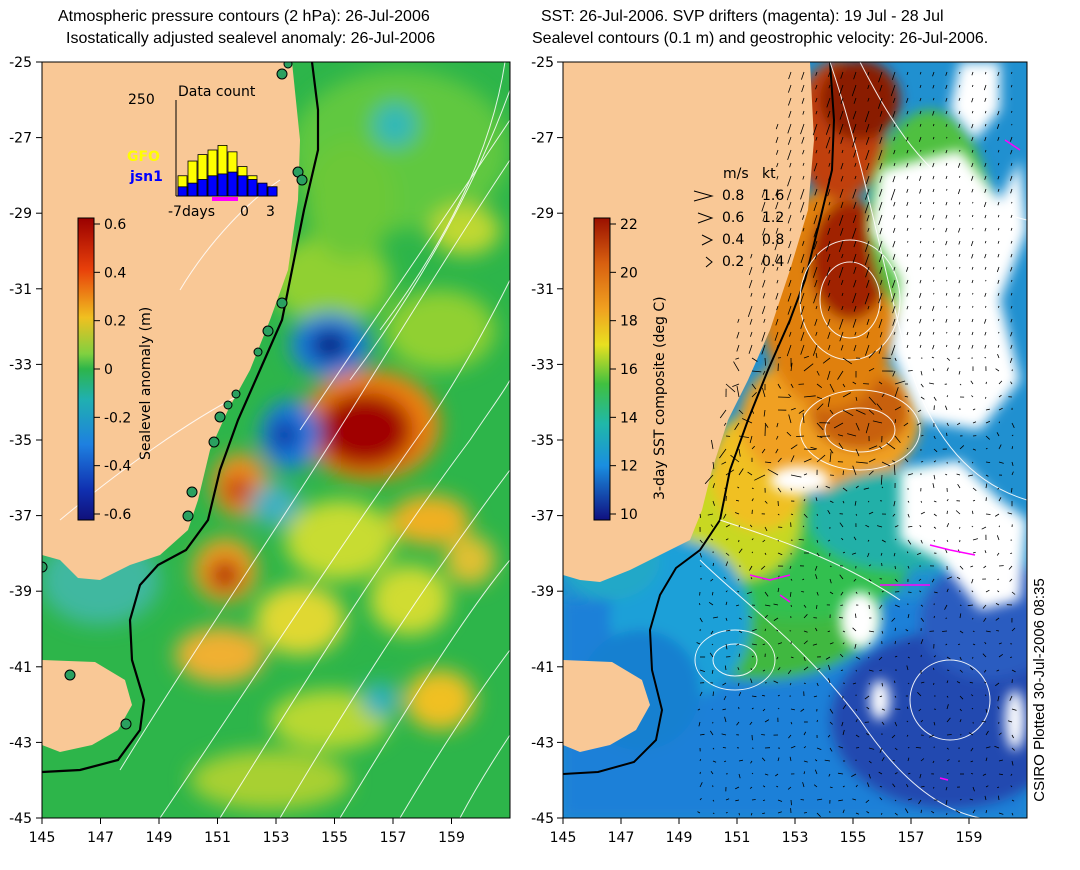  Describe the element at coordinates (703, 196) in the screenshot. I see `velocity-legend-arrow` at that location.